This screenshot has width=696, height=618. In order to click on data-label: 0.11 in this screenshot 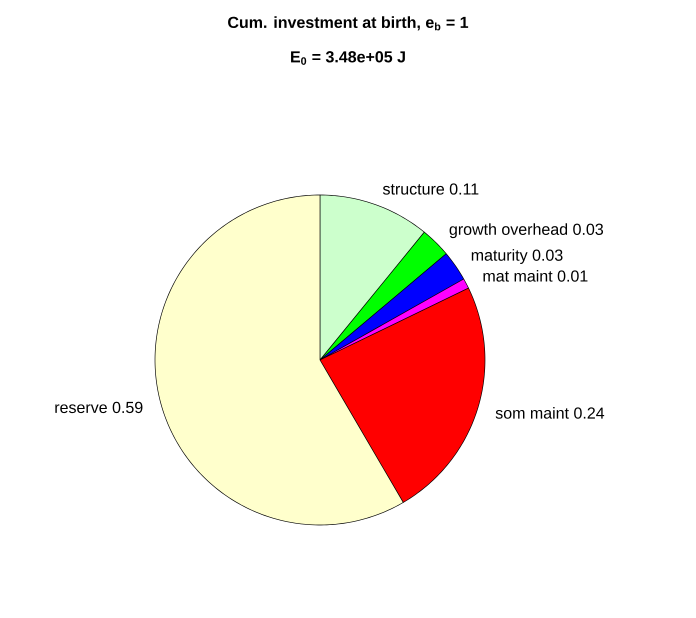, I will do `click(464, 189)`.